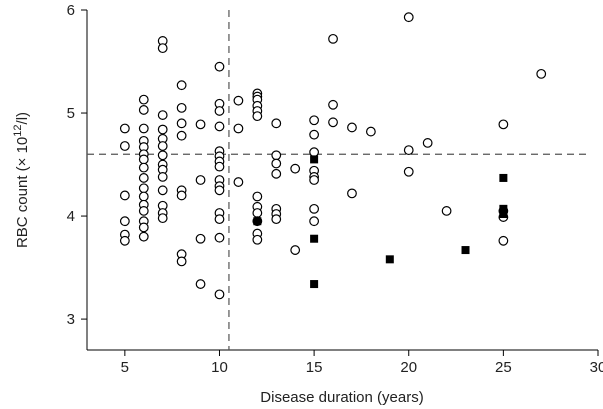  Describe the element at coordinates (314, 367) in the screenshot. I see `x-tick-label: 15` at that location.